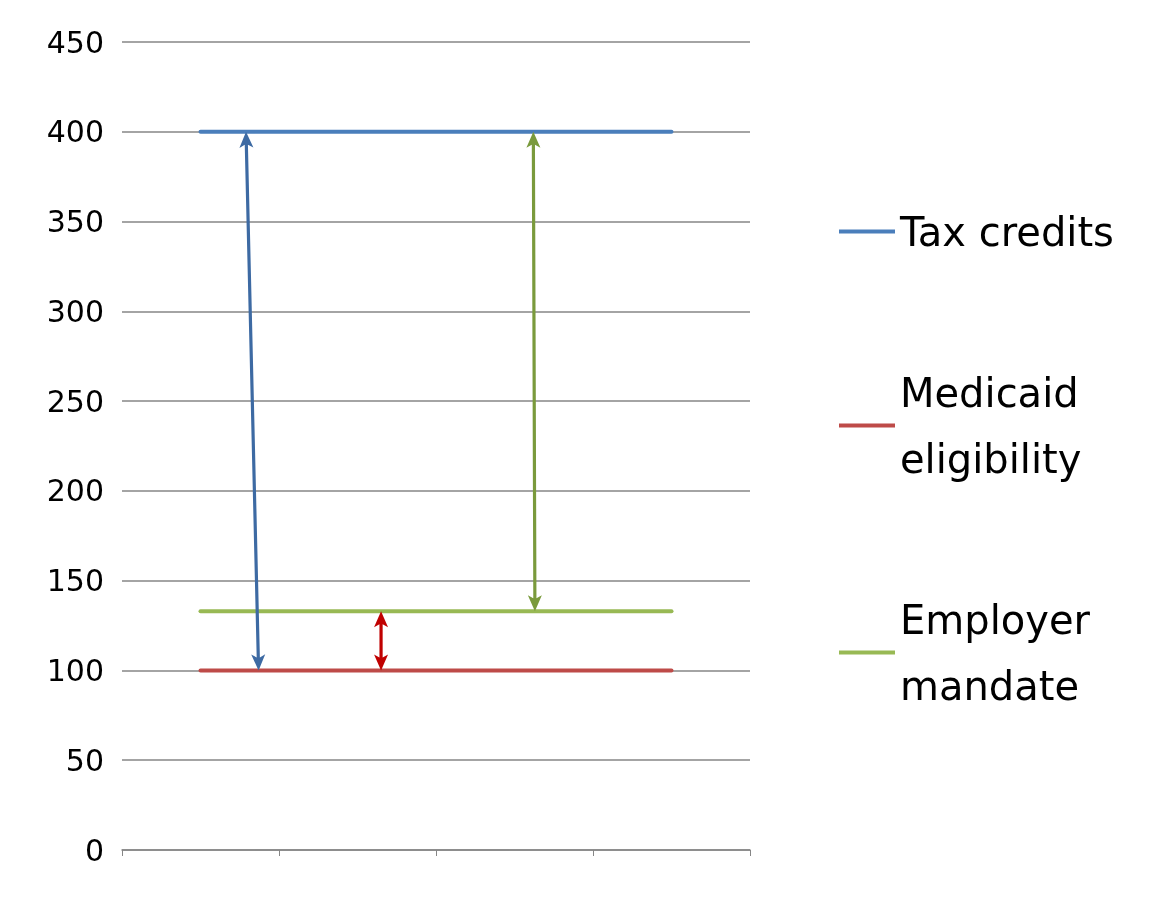 This screenshot has height=917, width=1175. I want to click on y-tick-label: 0, so click(94, 850).